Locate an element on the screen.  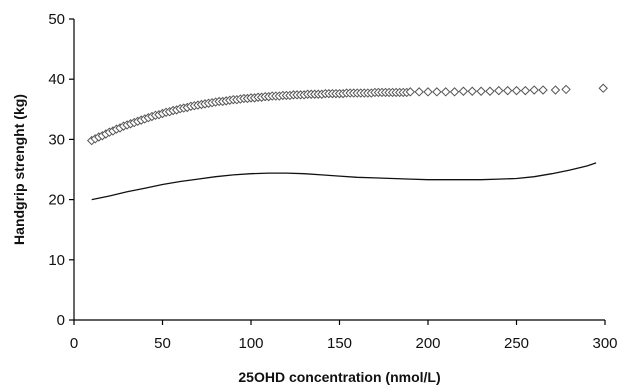
y-axis-title: Handgrip strenght (kg) is located at coordinates (19, 169).